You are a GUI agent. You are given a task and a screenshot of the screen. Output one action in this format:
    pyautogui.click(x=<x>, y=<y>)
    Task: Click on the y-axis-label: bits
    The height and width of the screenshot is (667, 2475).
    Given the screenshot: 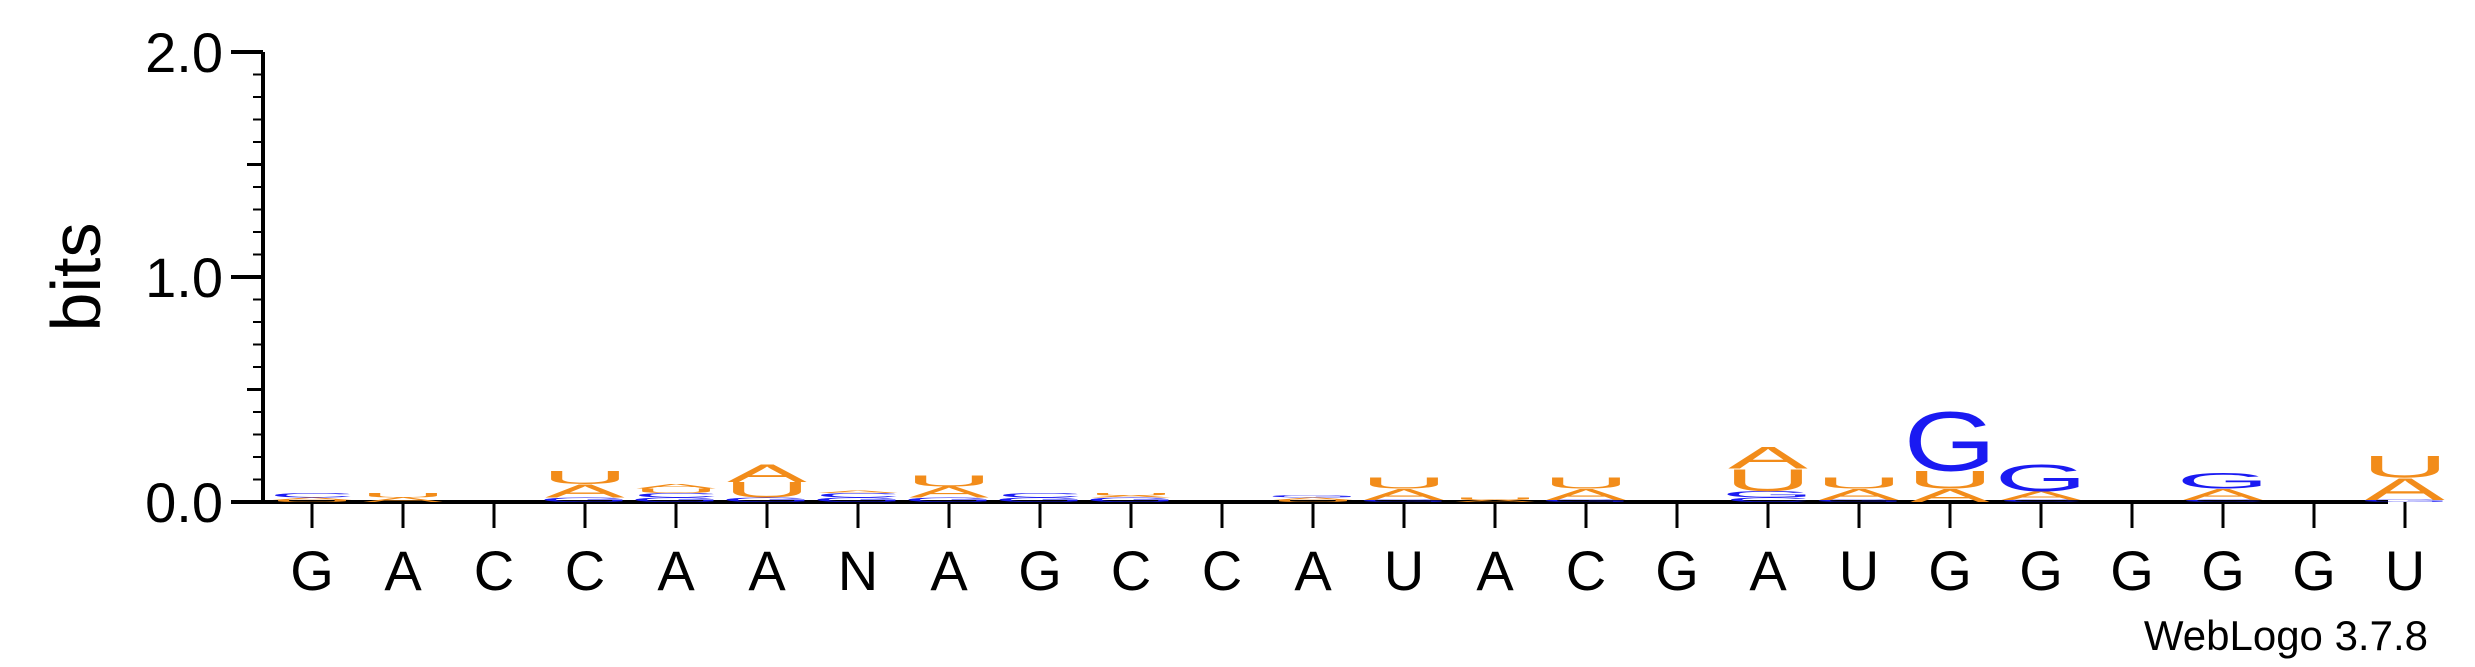 What is the action you would take?
    pyautogui.click(x=76, y=277)
    